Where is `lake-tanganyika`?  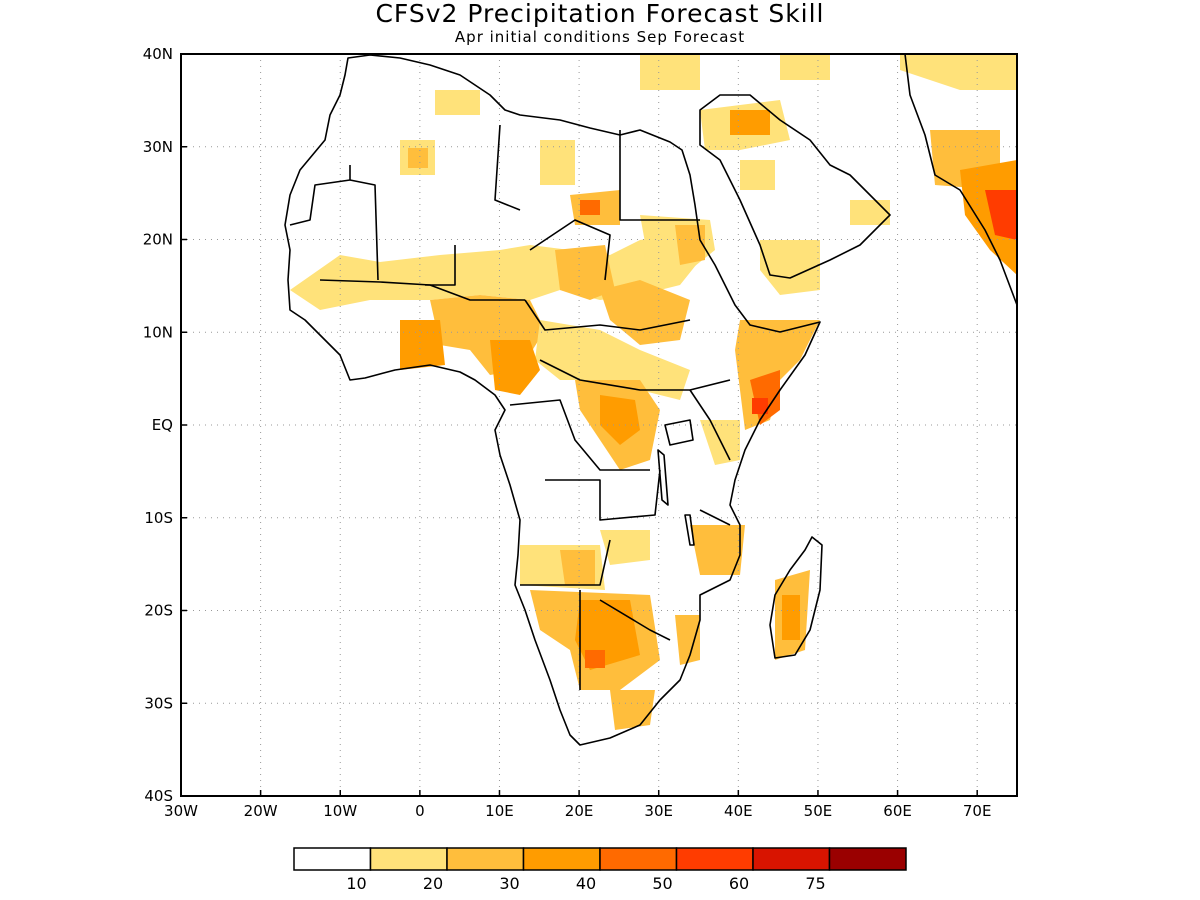 lake-tanganyika is located at coordinates (663, 477).